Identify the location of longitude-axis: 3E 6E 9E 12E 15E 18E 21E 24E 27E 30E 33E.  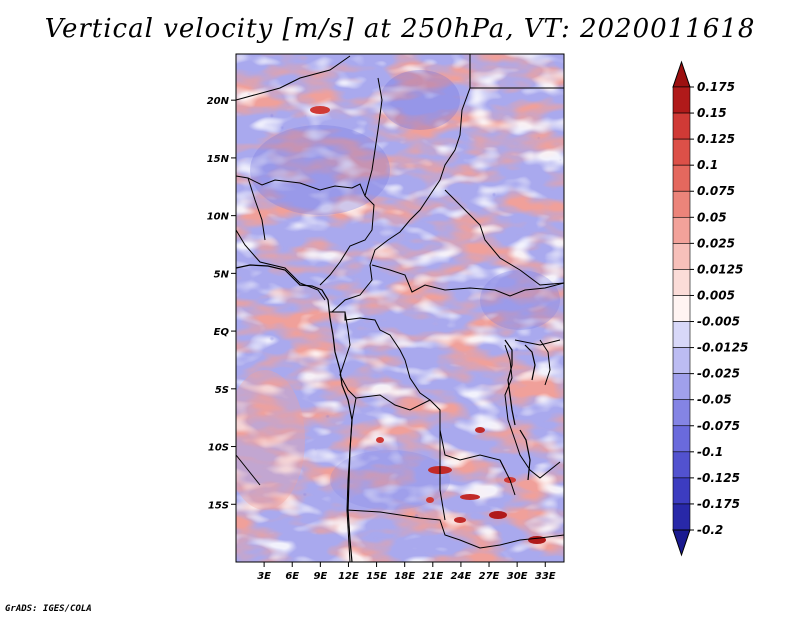
(406, 572).